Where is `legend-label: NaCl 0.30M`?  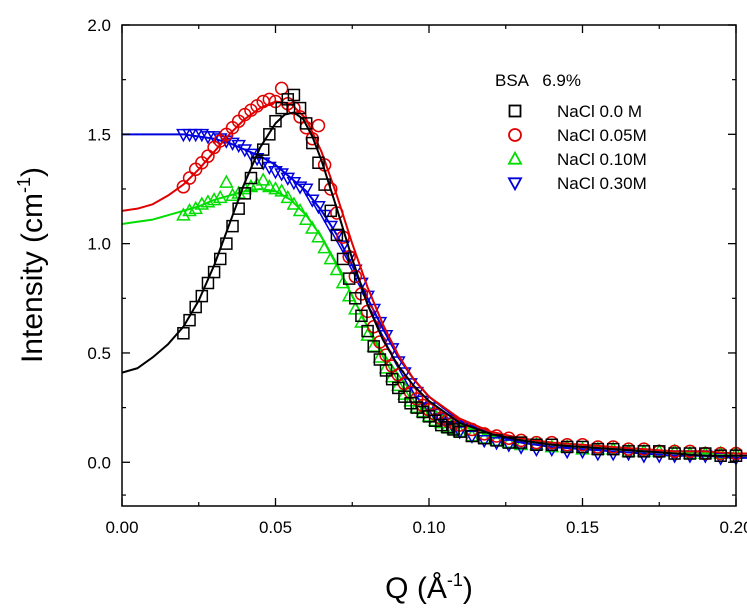 legend-label: NaCl 0.30M is located at coordinates (602, 183).